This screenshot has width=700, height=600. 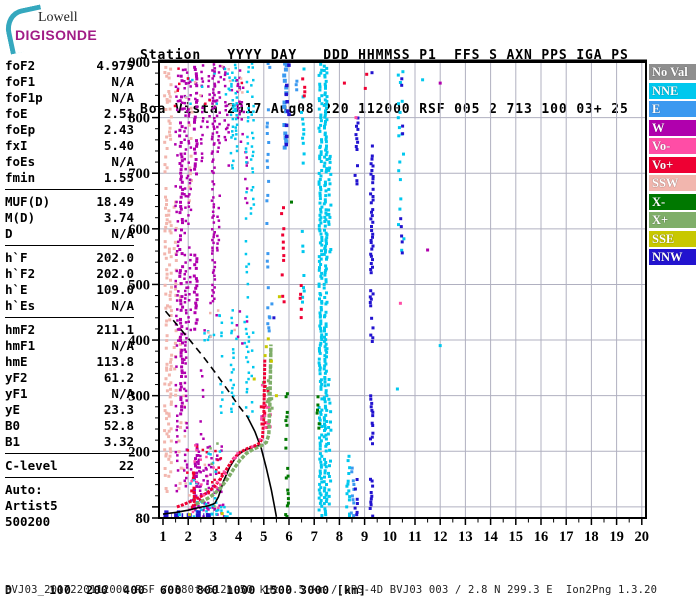 I want to click on parameter-label: yF2, so click(x=16, y=377).